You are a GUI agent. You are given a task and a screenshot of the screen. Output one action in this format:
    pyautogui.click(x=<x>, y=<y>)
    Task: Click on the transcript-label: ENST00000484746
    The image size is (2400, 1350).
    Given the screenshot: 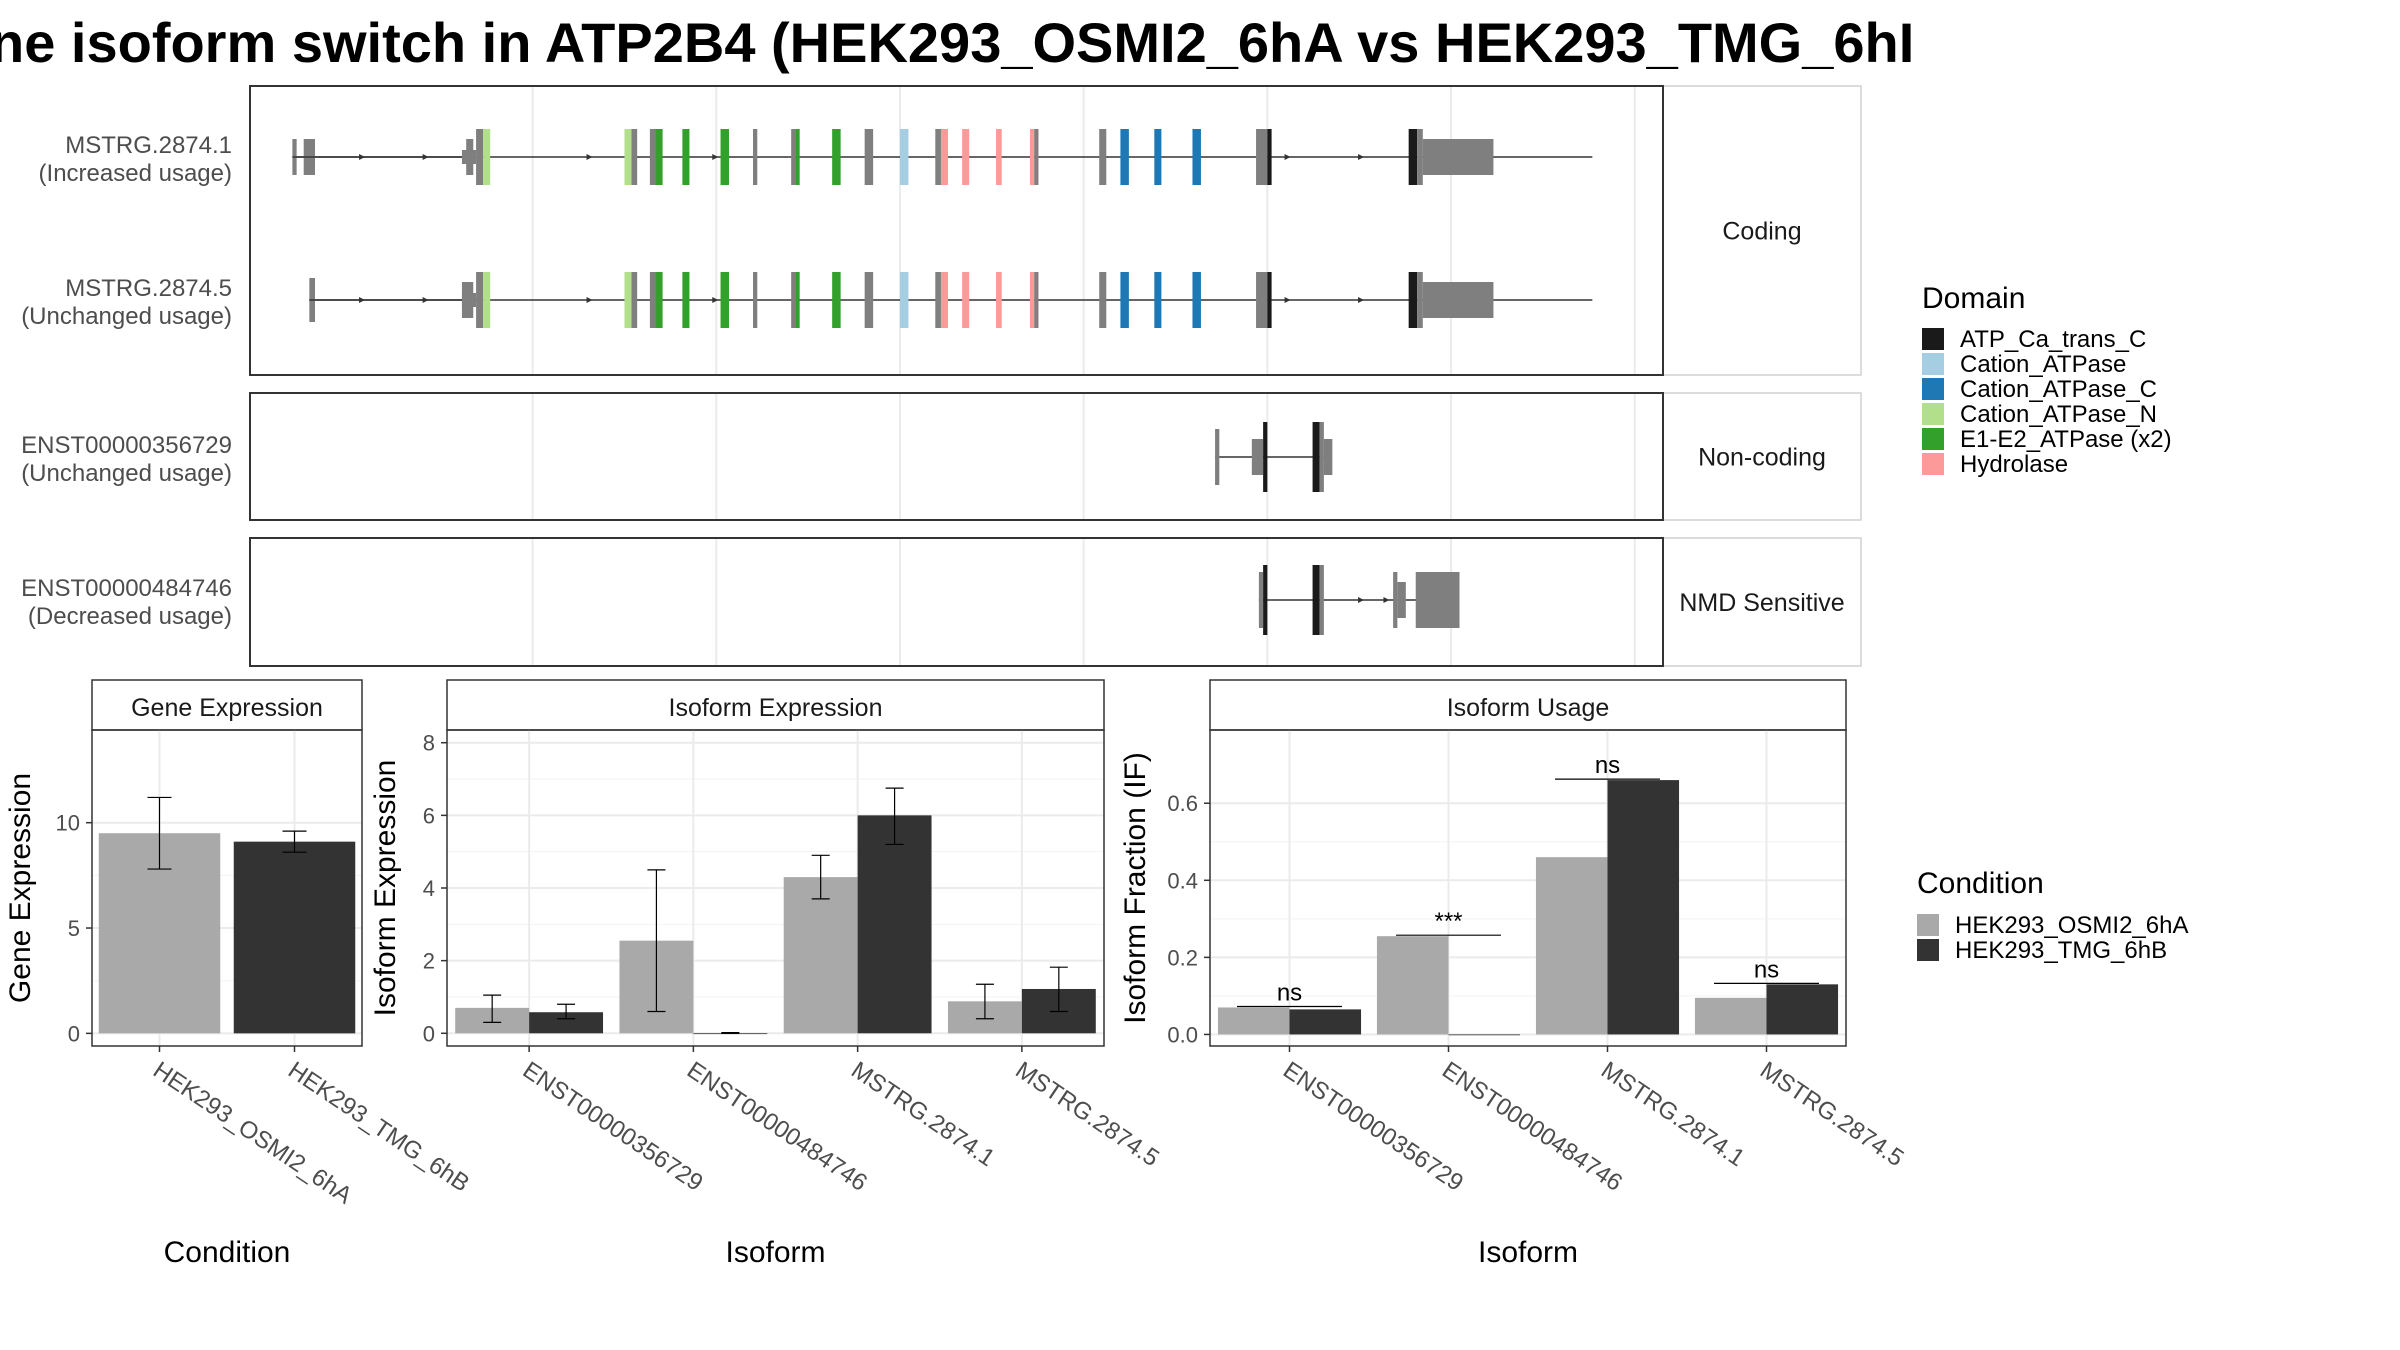 What is the action you would take?
    pyautogui.click(x=126, y=588)
    